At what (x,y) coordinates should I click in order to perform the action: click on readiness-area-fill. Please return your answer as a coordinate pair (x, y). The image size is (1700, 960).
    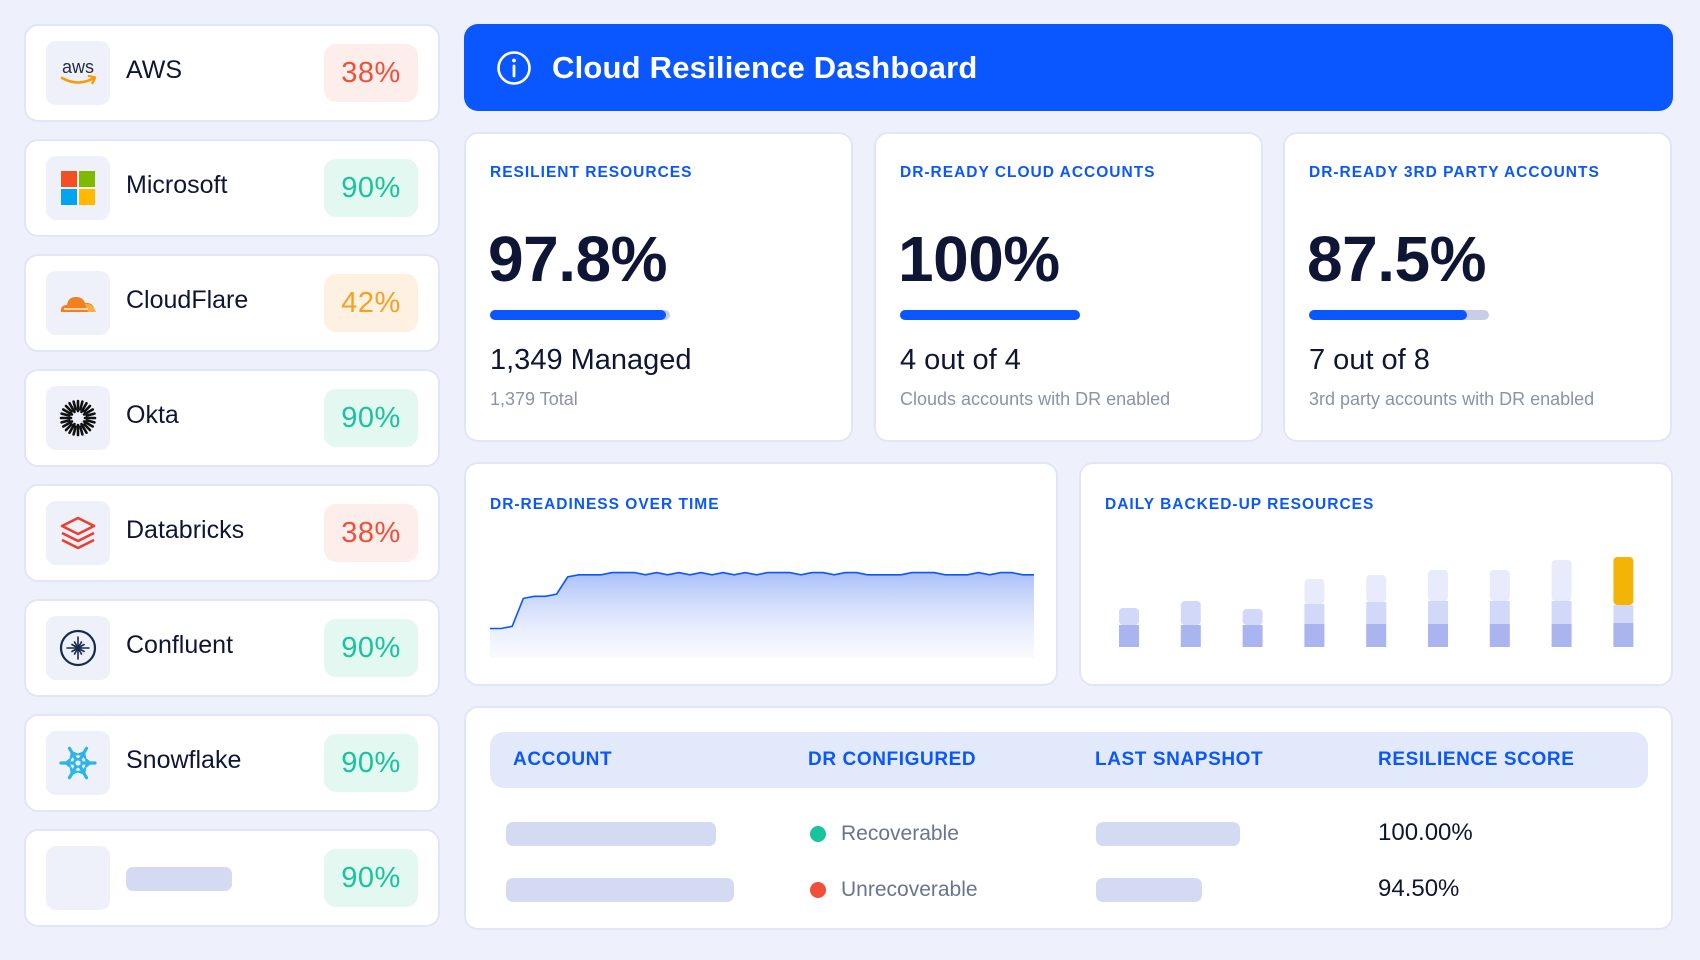
    Looking at the image, I should click on (762, 615).